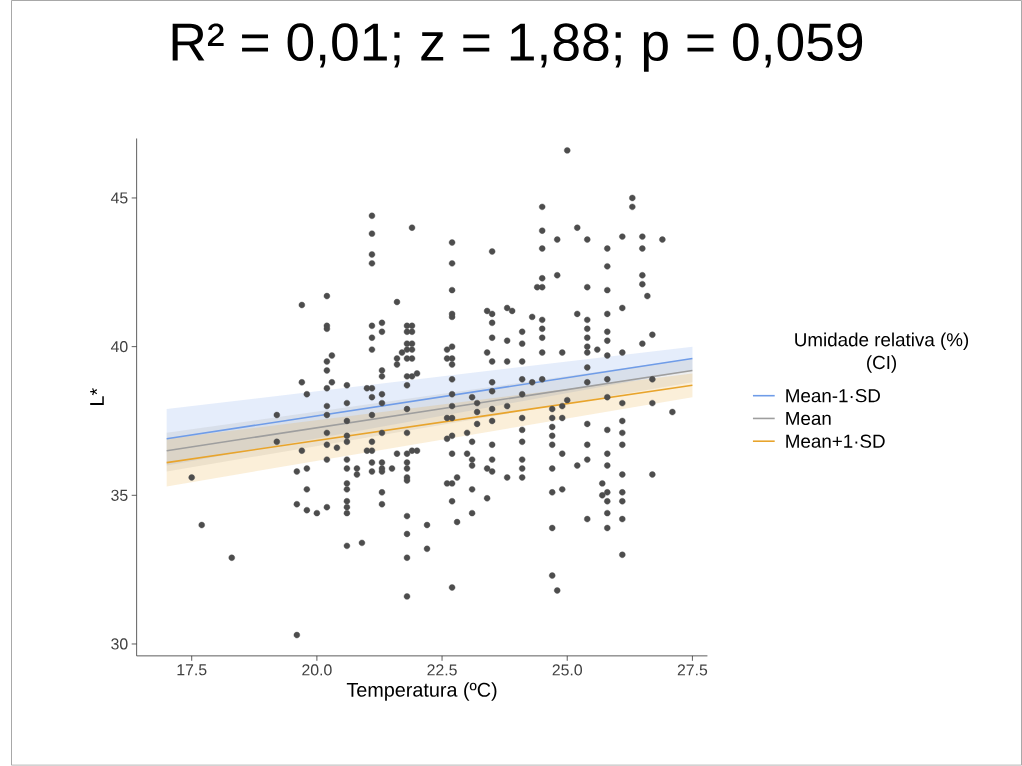  What do you see at coordinates (97, 397) in the screenshot?
I see `y-axis-title: L*` at bounding box center [97, 397].